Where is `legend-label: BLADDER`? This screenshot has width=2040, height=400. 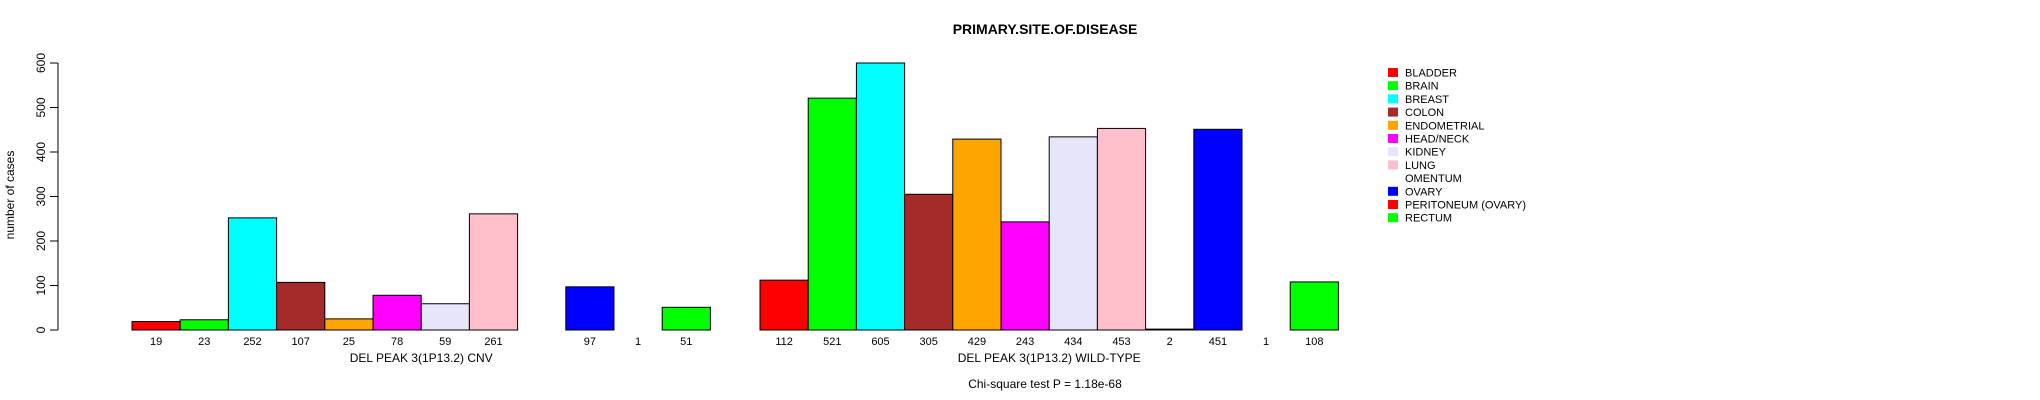
legend-label: BLADDER is located at coordinates (1431, 74).